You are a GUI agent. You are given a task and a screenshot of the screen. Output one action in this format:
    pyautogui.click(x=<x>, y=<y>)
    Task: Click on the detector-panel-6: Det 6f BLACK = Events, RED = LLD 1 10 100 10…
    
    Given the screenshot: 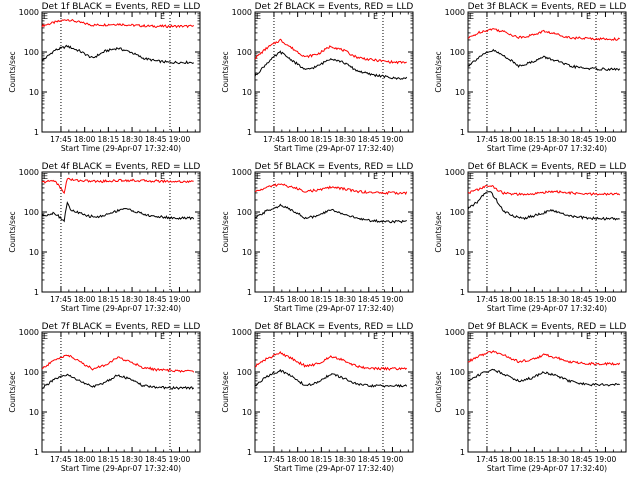 What is the action you would take?
    pyautogui.click(x=530, y=237)
    